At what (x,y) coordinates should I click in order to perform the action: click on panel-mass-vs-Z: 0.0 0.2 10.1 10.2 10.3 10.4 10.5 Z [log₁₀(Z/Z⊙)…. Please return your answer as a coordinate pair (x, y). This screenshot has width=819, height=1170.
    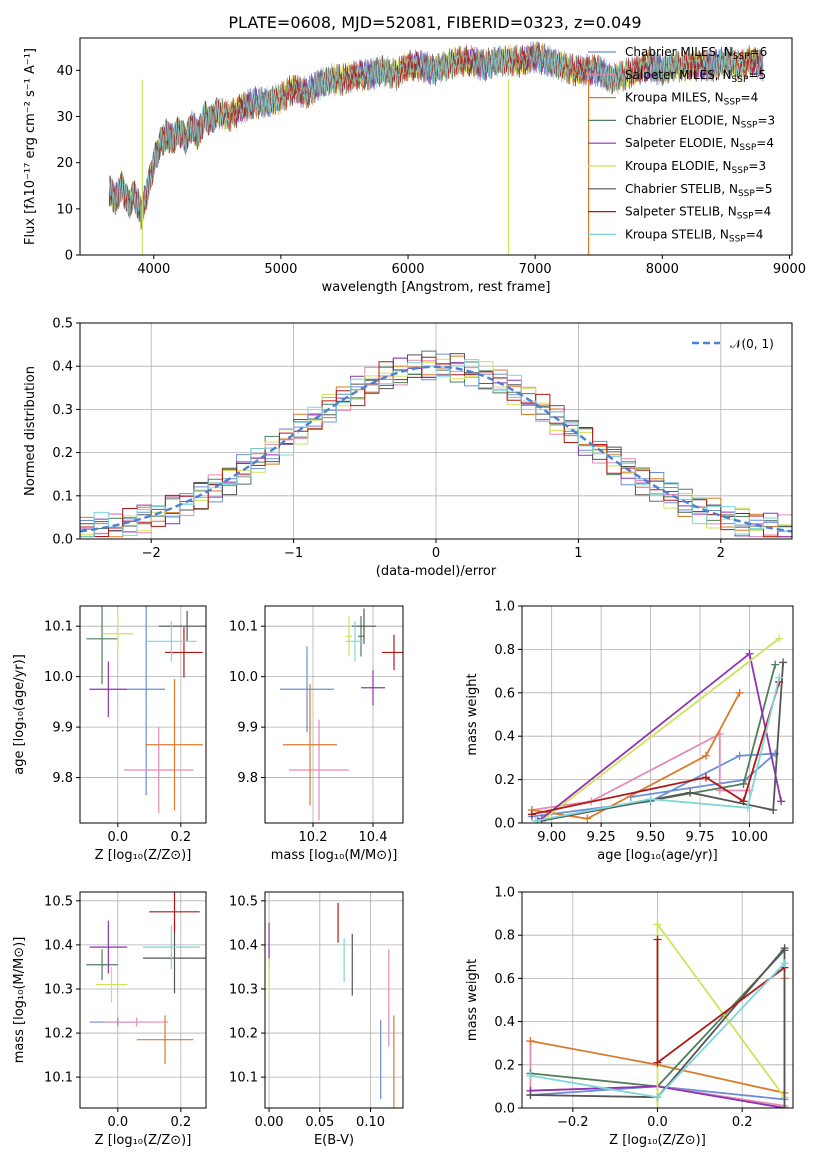
    Looking at the image, I should click on (109, 1019).